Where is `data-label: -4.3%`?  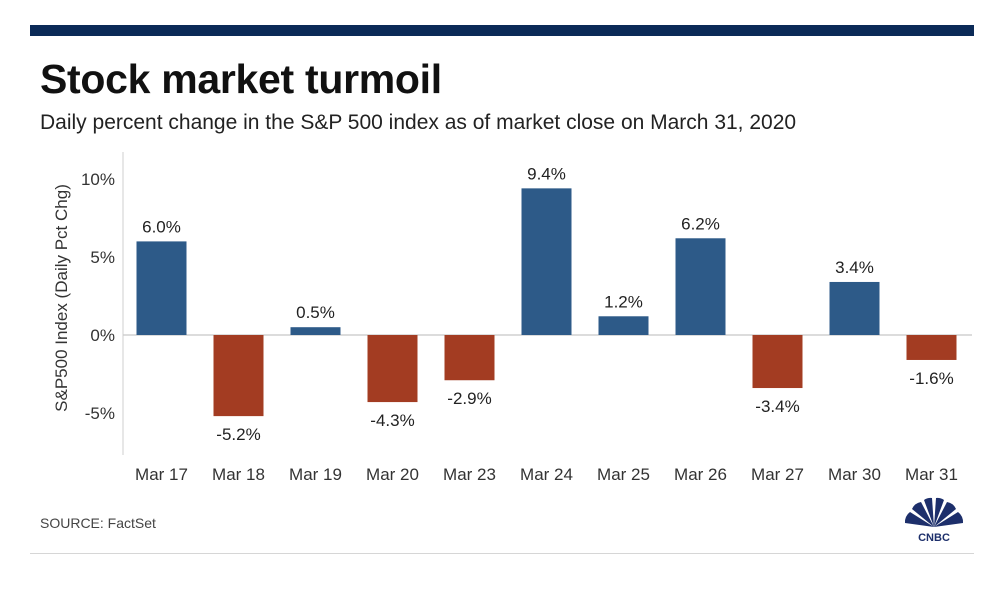
data-label: -4.3% is located at coordinates (392, 420).